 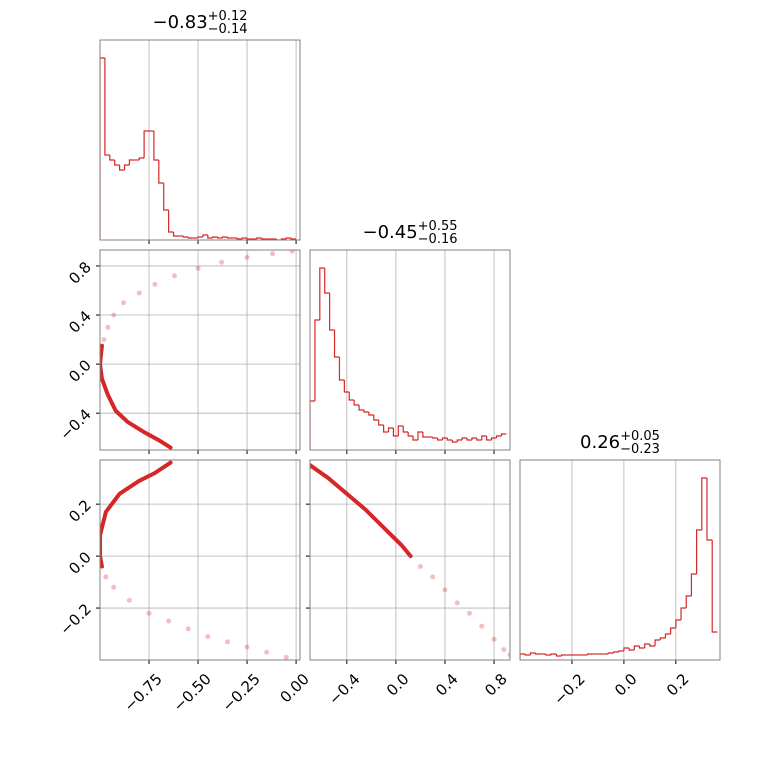 What do you see at coordinates (80, 563) in the screenshot?
I see `y-tick-label: 0.0` at bounding box center [80, 563].